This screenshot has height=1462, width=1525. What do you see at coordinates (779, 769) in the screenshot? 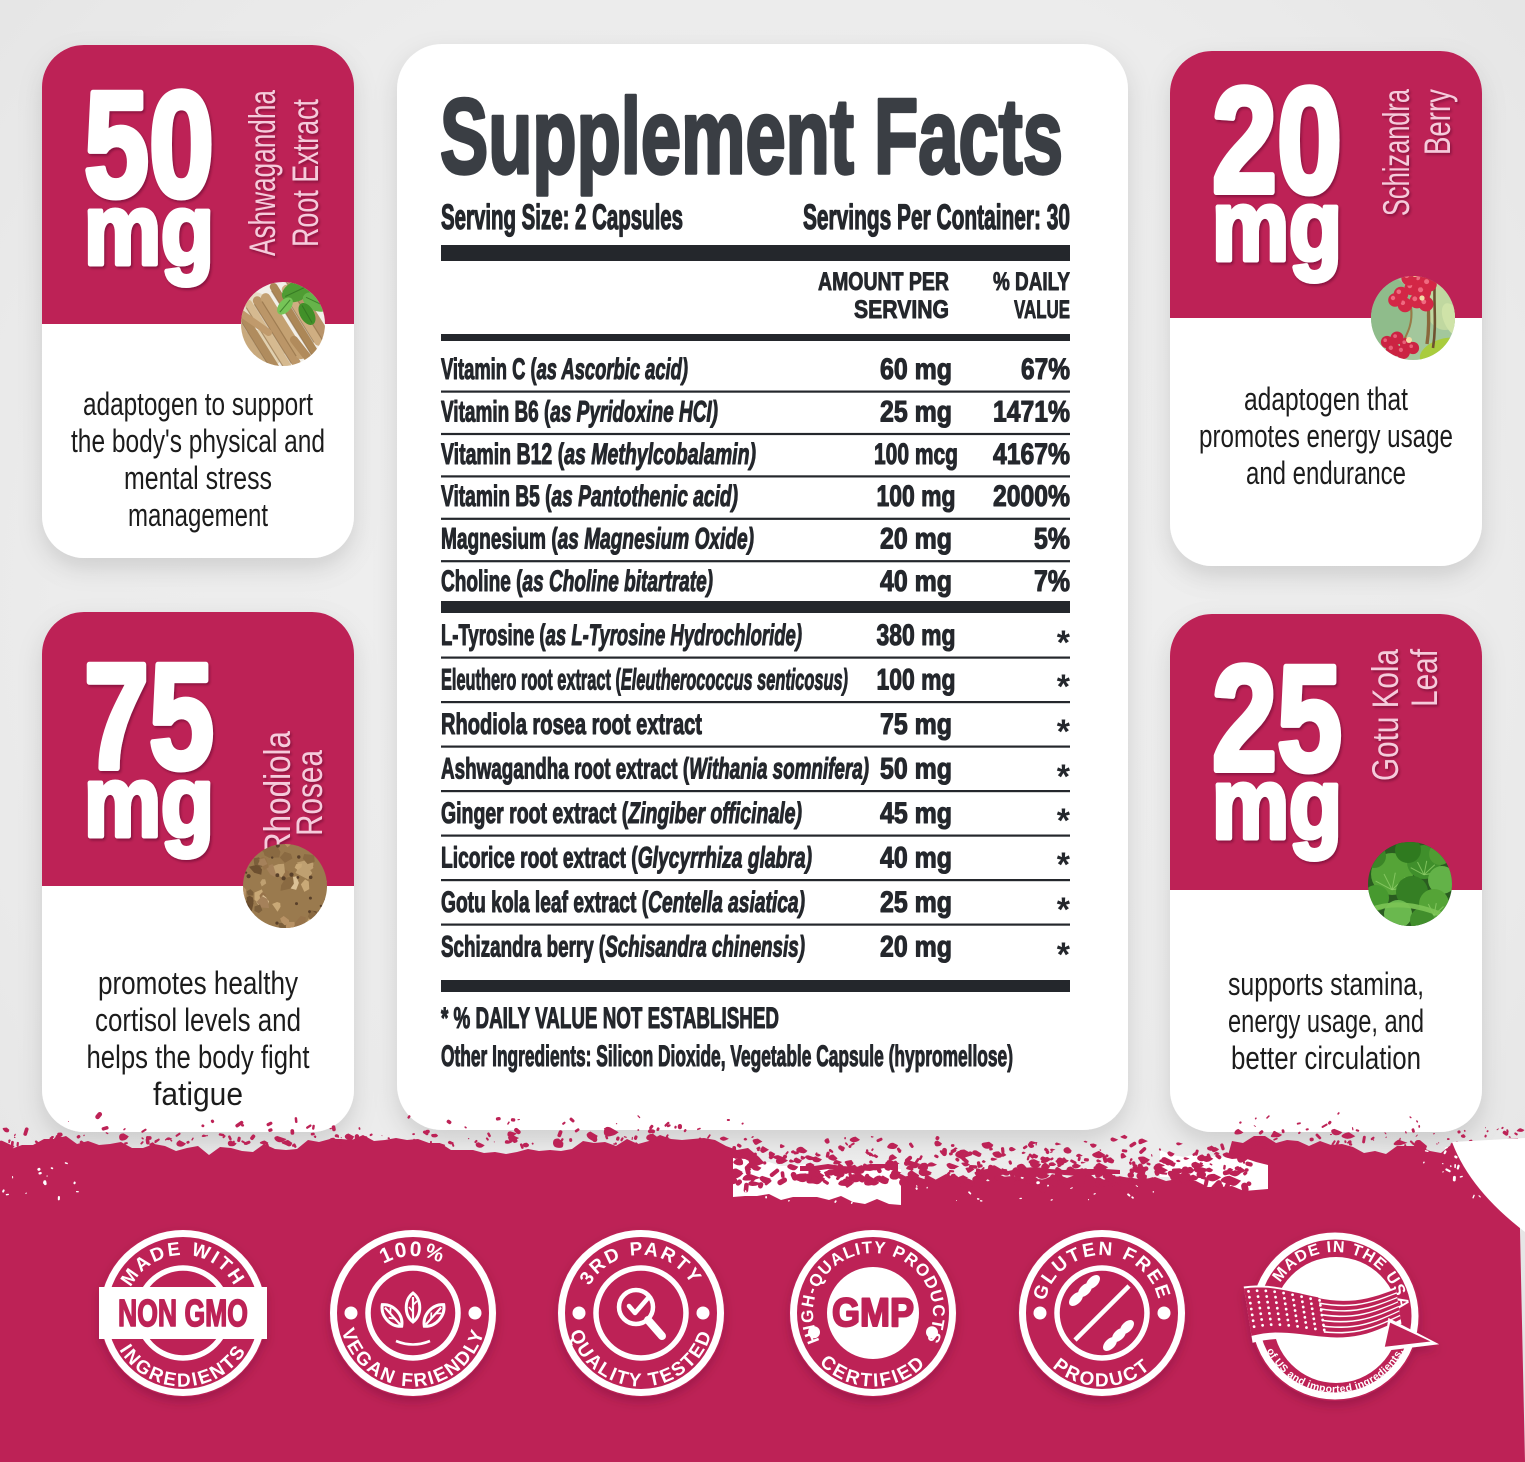
I see `svg-text: Withania somnifera)` at bounding box center [779, 769].